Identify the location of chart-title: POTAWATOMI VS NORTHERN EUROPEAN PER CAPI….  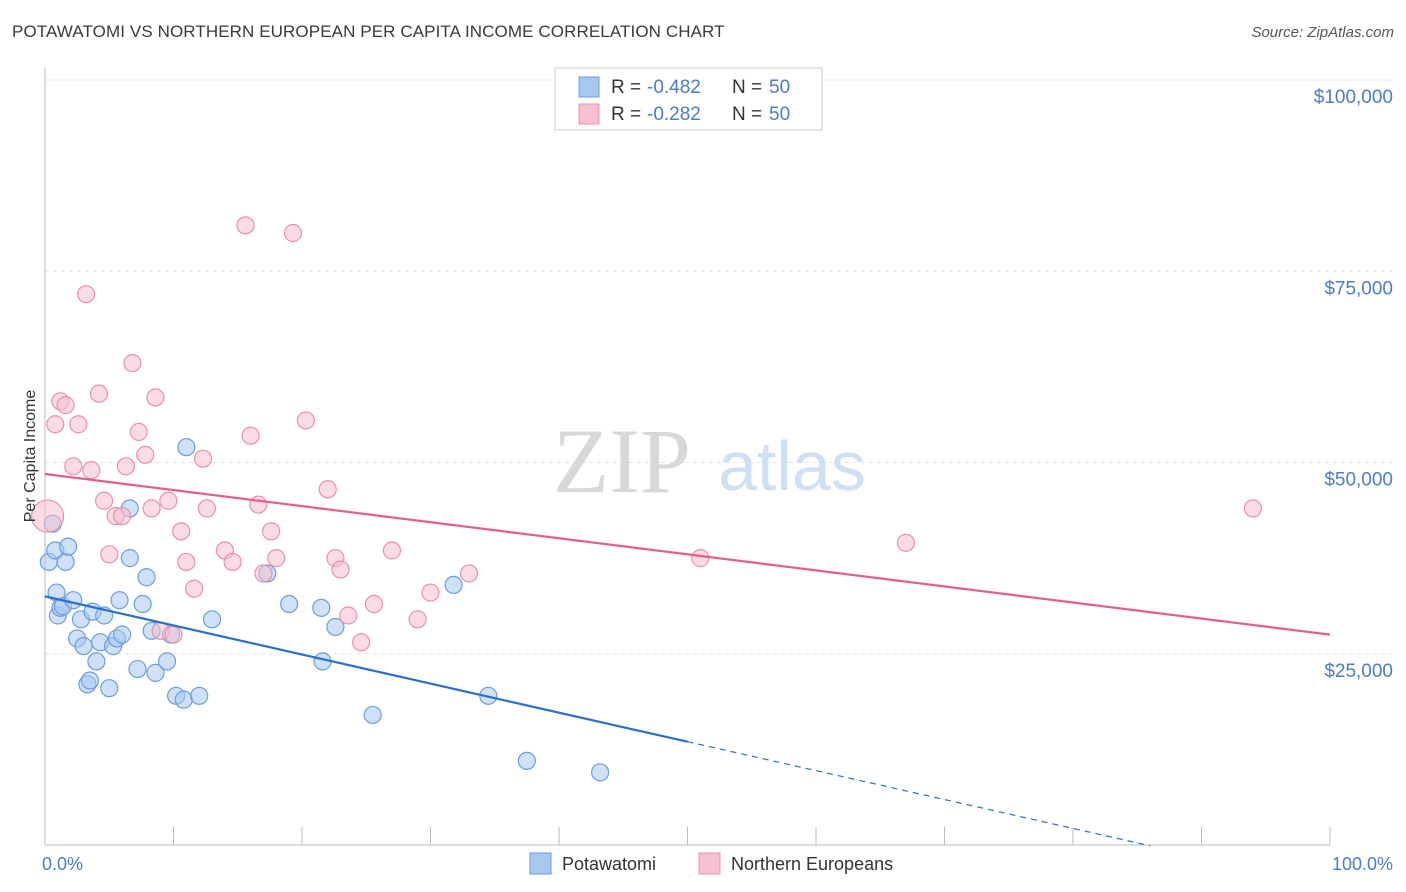
(368, 31).